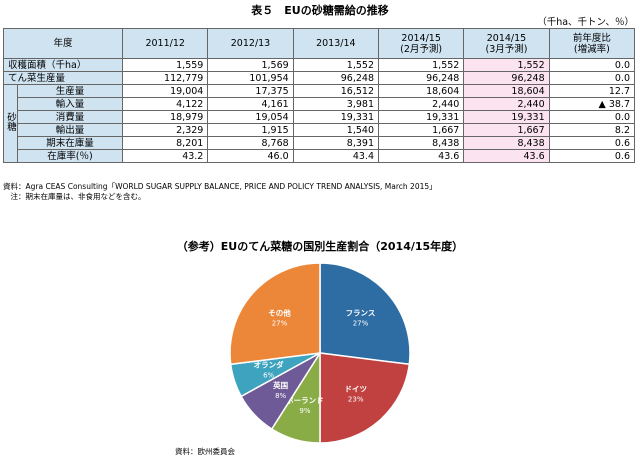 The height and width of the screenshot is (459, 640). Describe the element at coordinates (250, 104) in the screenshot. I see `table-cell: 4,161` at that location.